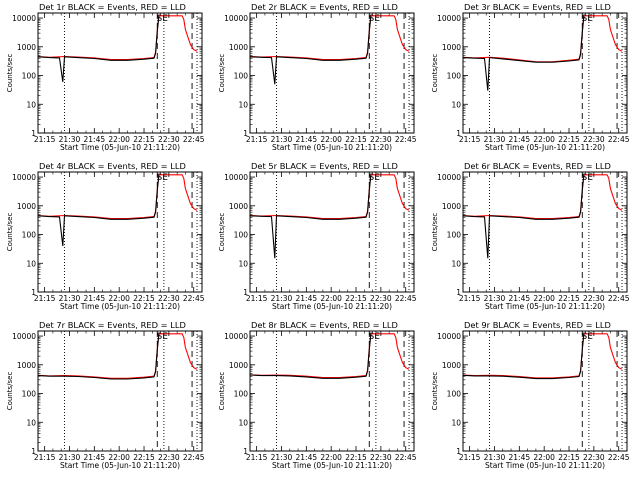 The height and width of the screenshot is (480, 640). Describe the element at coordinates (112, 7) in the screenshot. I see `panel-title: Det 1r BLACK = Events, RED = LLD` at that location.